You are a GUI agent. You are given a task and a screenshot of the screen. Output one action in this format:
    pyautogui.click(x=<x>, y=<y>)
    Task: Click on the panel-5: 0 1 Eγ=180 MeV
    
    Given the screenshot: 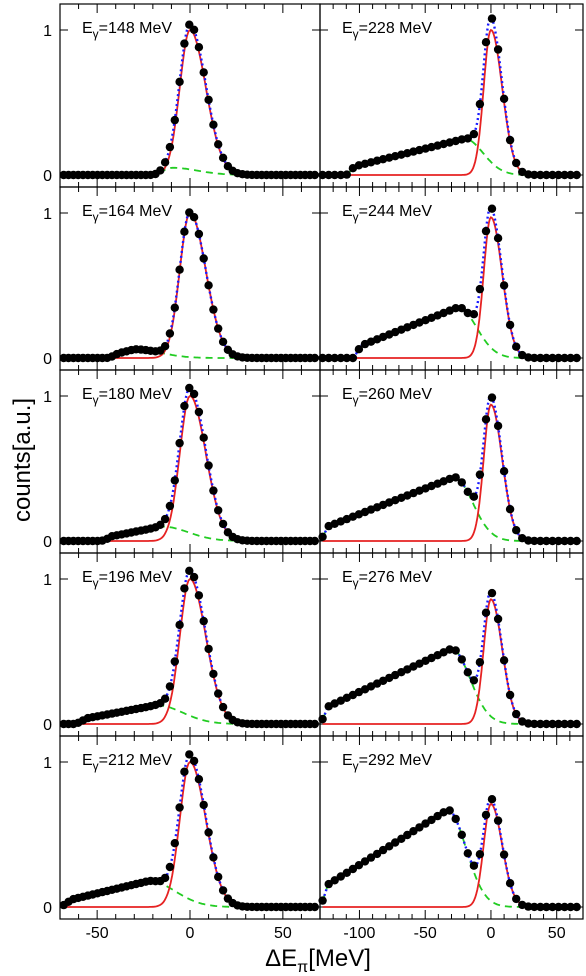 What is the action you would take?
    pyautogui.click(x=182, y=461)
    